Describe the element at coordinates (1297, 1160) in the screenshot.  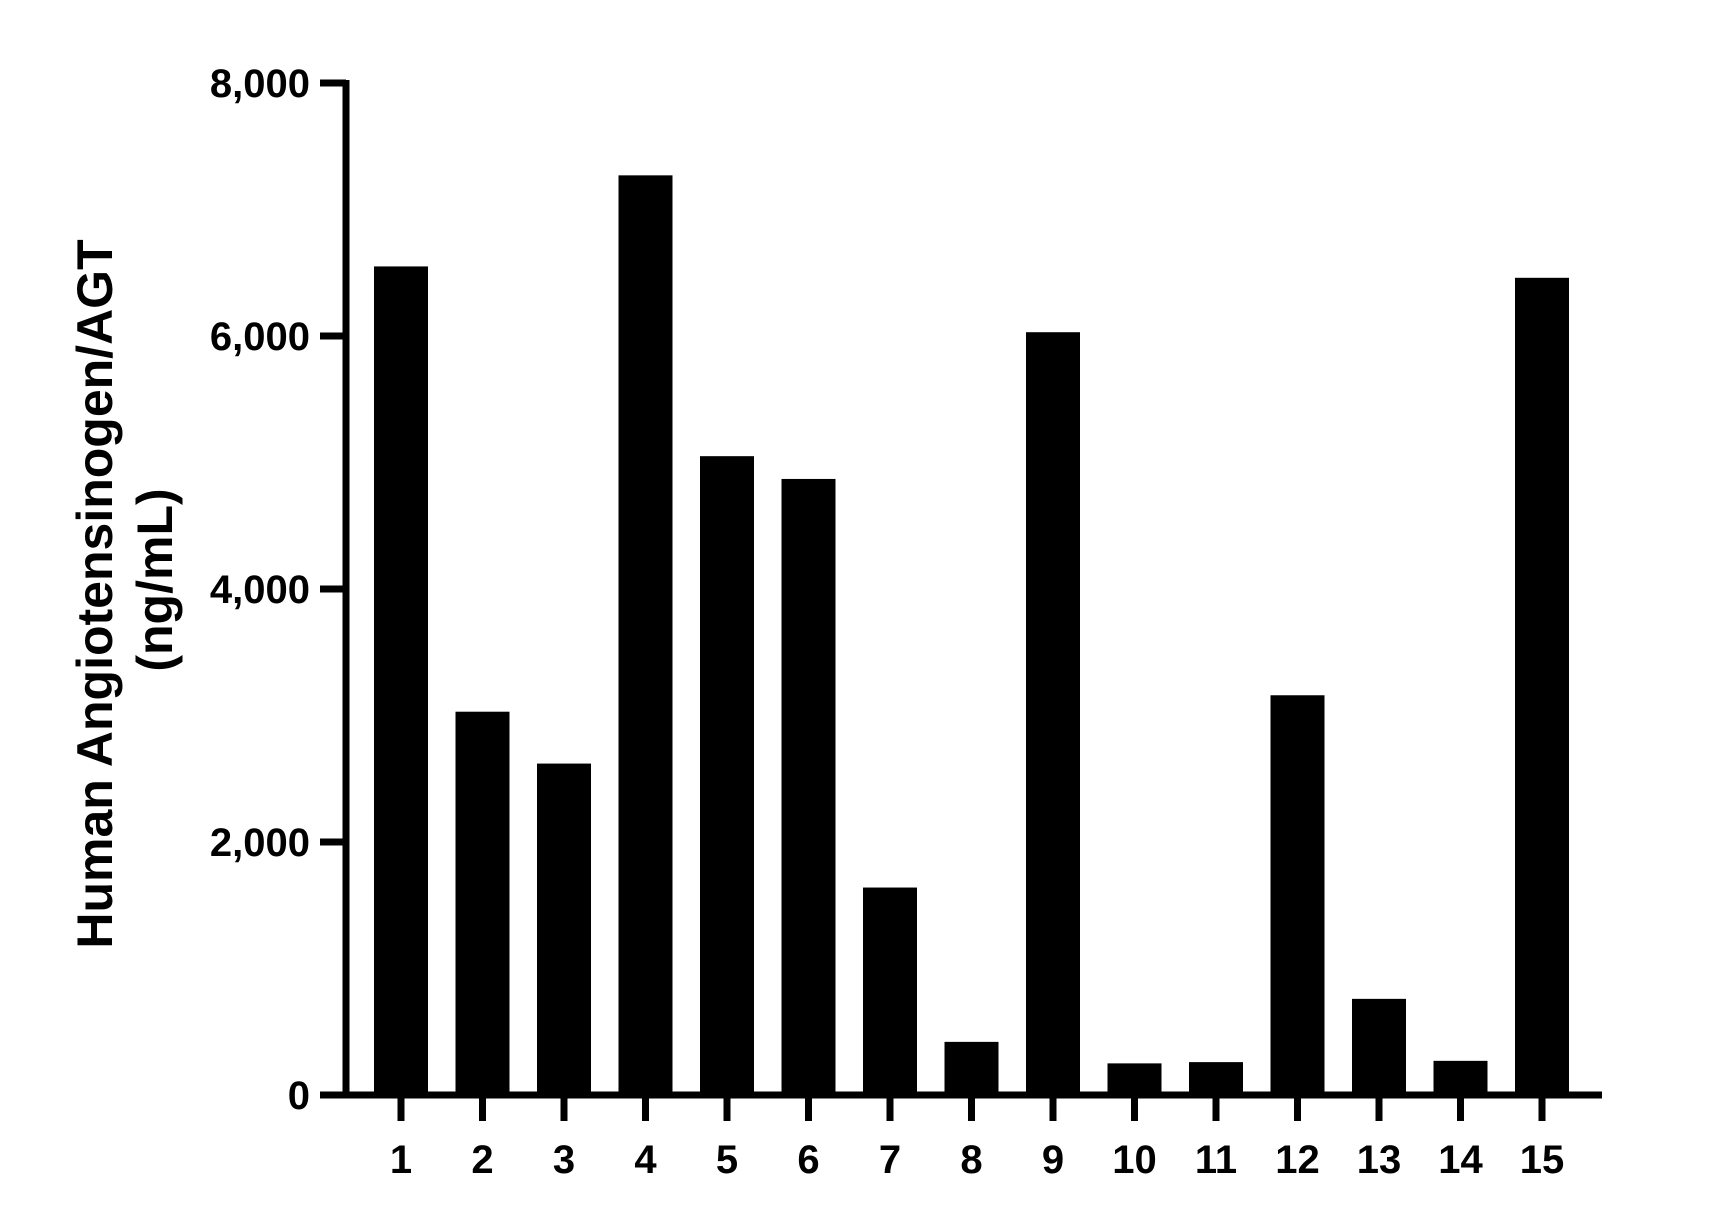
I see `x-tick-label: 12` at that location.